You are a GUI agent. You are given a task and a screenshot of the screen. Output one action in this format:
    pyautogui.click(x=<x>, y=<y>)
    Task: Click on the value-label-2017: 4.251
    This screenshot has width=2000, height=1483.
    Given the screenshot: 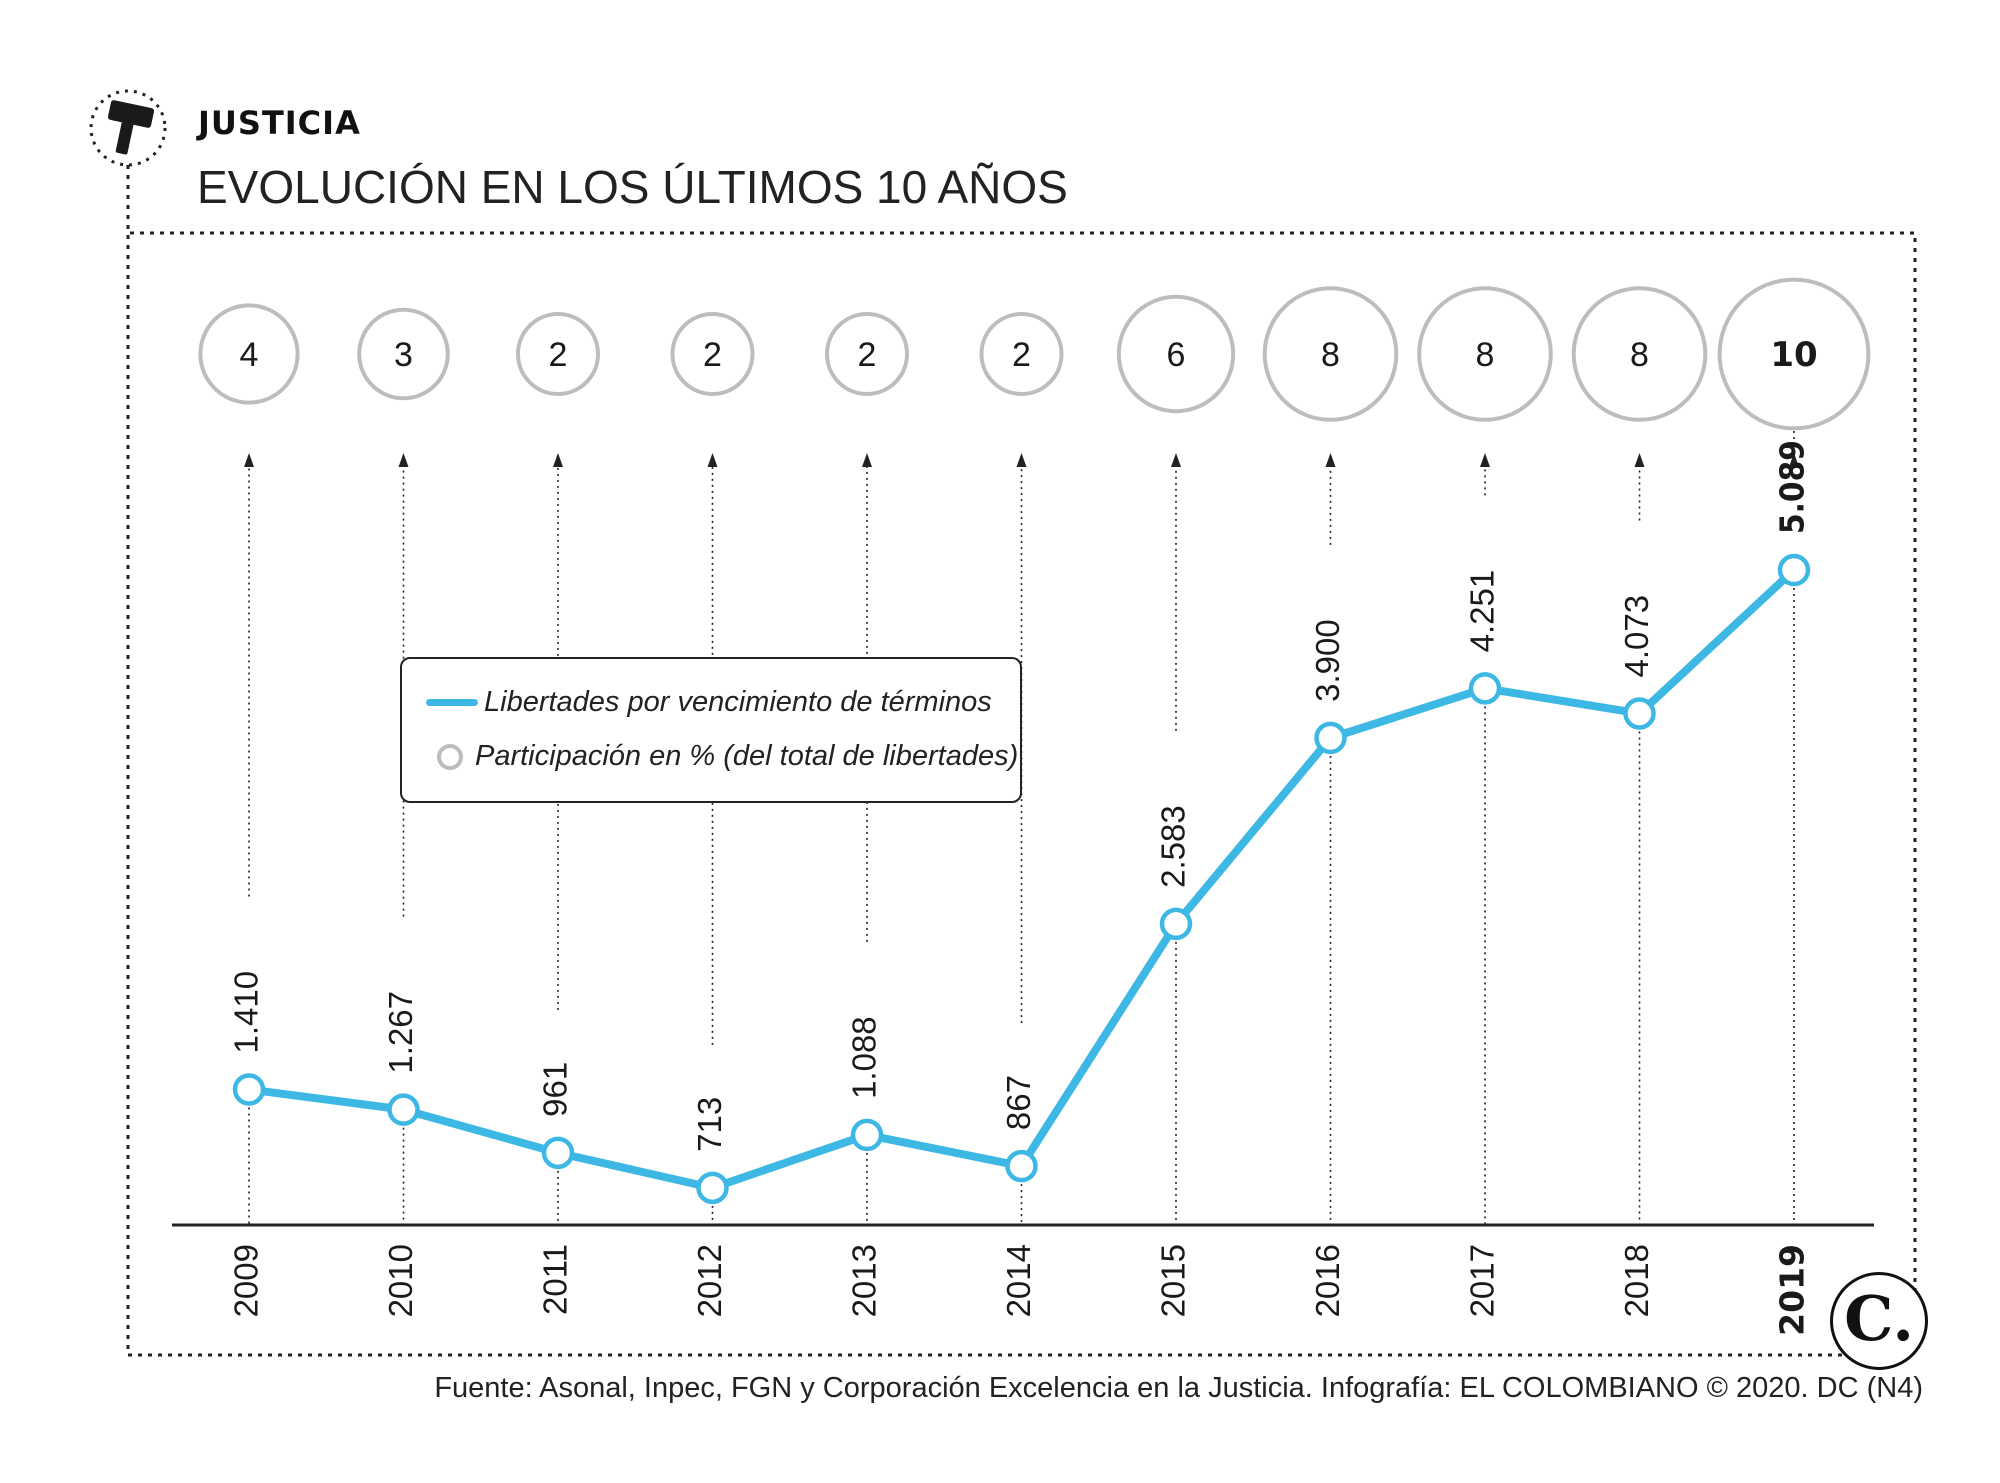 What is the action you would take?
    pyautogui.click(x=1482, y=611)
    